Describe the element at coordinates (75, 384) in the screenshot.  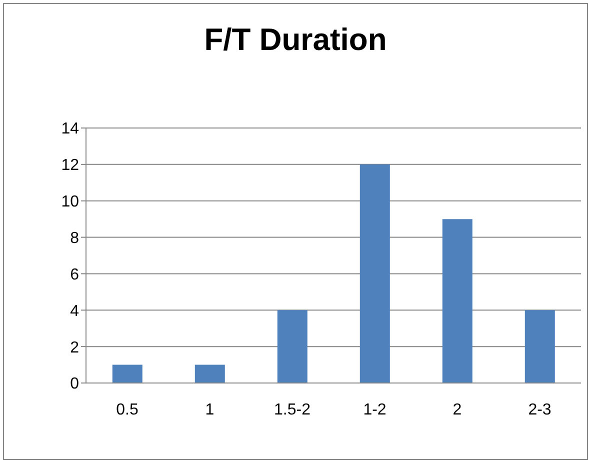
I see `y-tick-label: 0` at that location.